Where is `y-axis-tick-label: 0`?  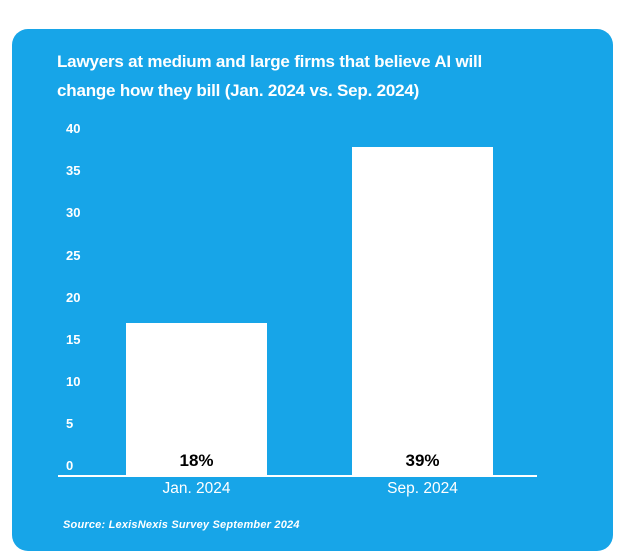
y-axis-tick-label: 0 is located at coordinates (70, 465).